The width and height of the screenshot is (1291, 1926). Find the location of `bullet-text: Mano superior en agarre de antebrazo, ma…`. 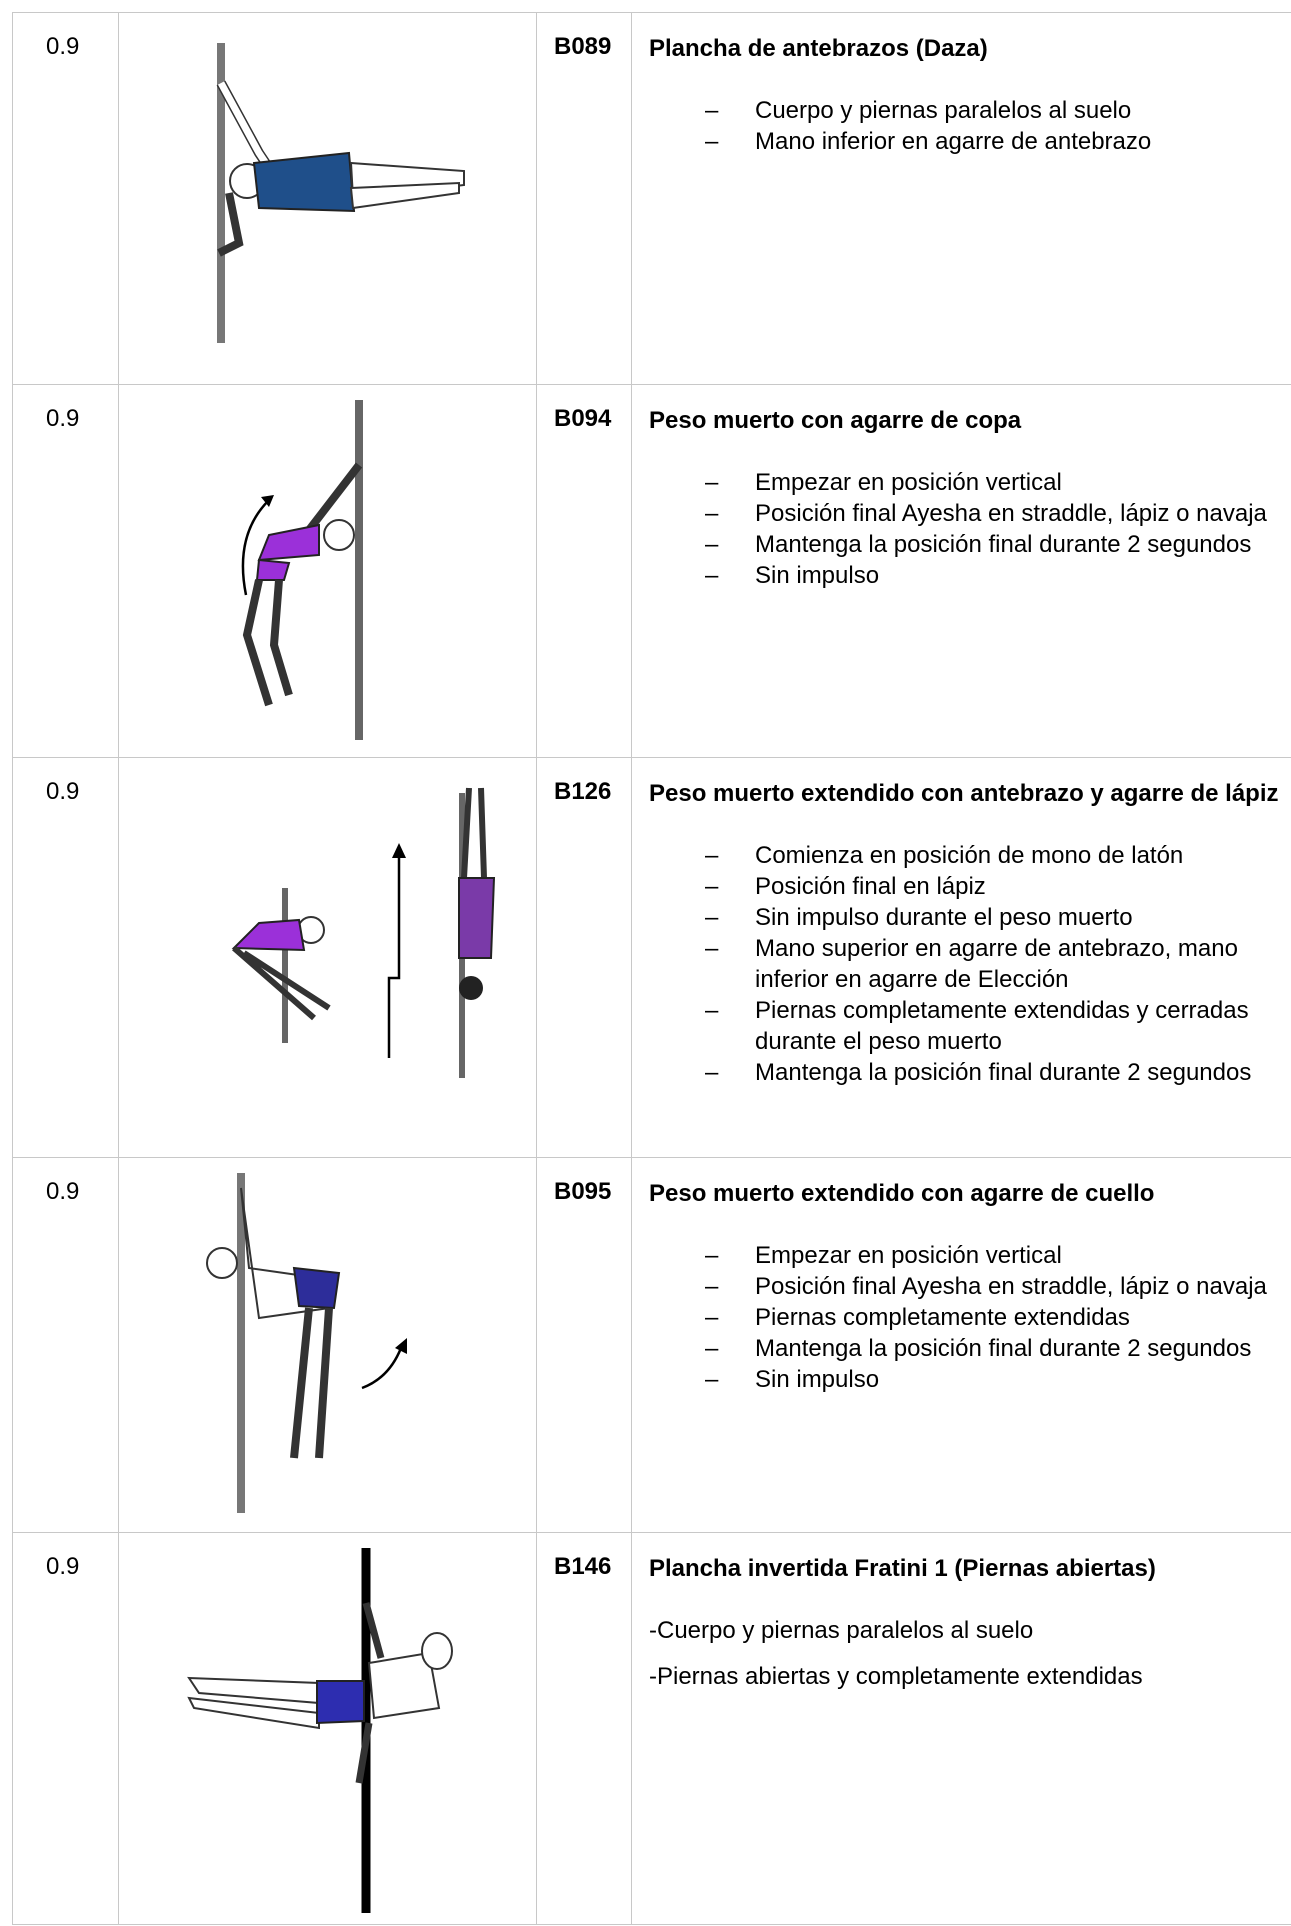

bullet-text: Mano superior en agarre de antebrazo, ma… is located at coordinates (996, 964).